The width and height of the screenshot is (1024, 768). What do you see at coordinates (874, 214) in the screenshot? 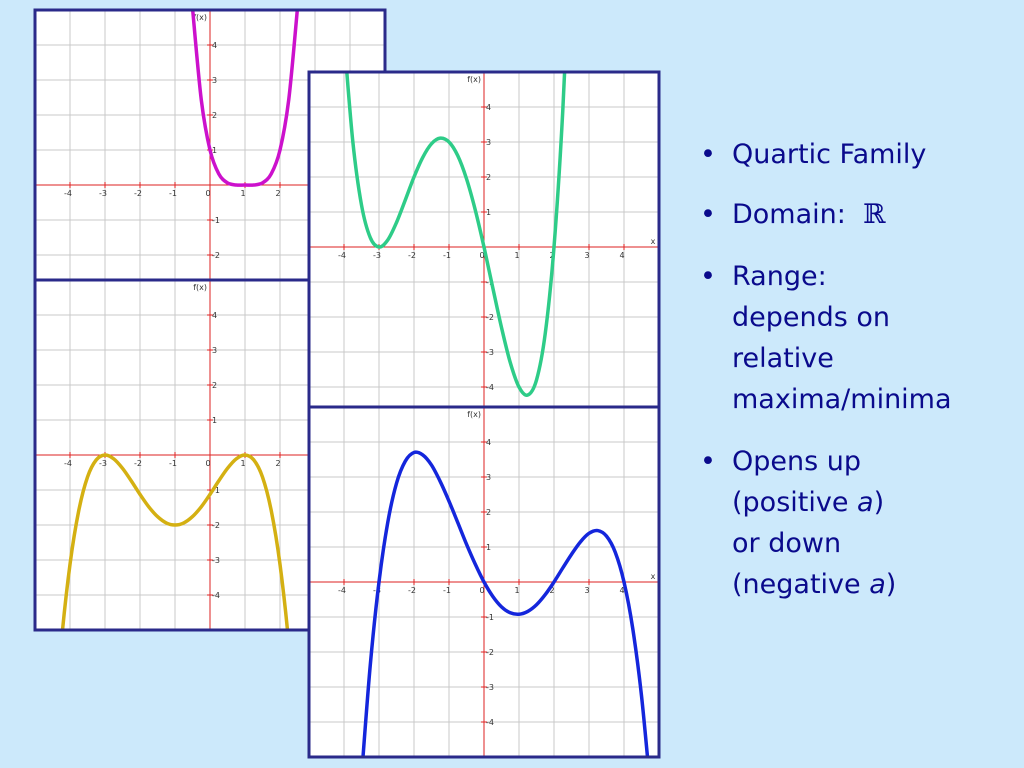
I see `symbol: ℝ` at bounding box center [874, 214].